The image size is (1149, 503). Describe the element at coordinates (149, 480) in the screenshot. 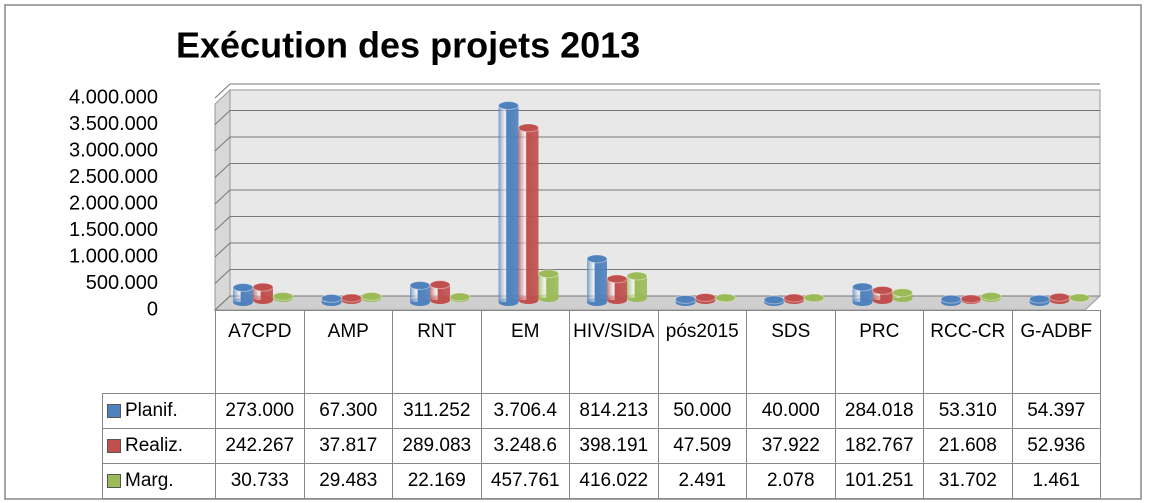

I see `legend-label: Marg.` at that location.